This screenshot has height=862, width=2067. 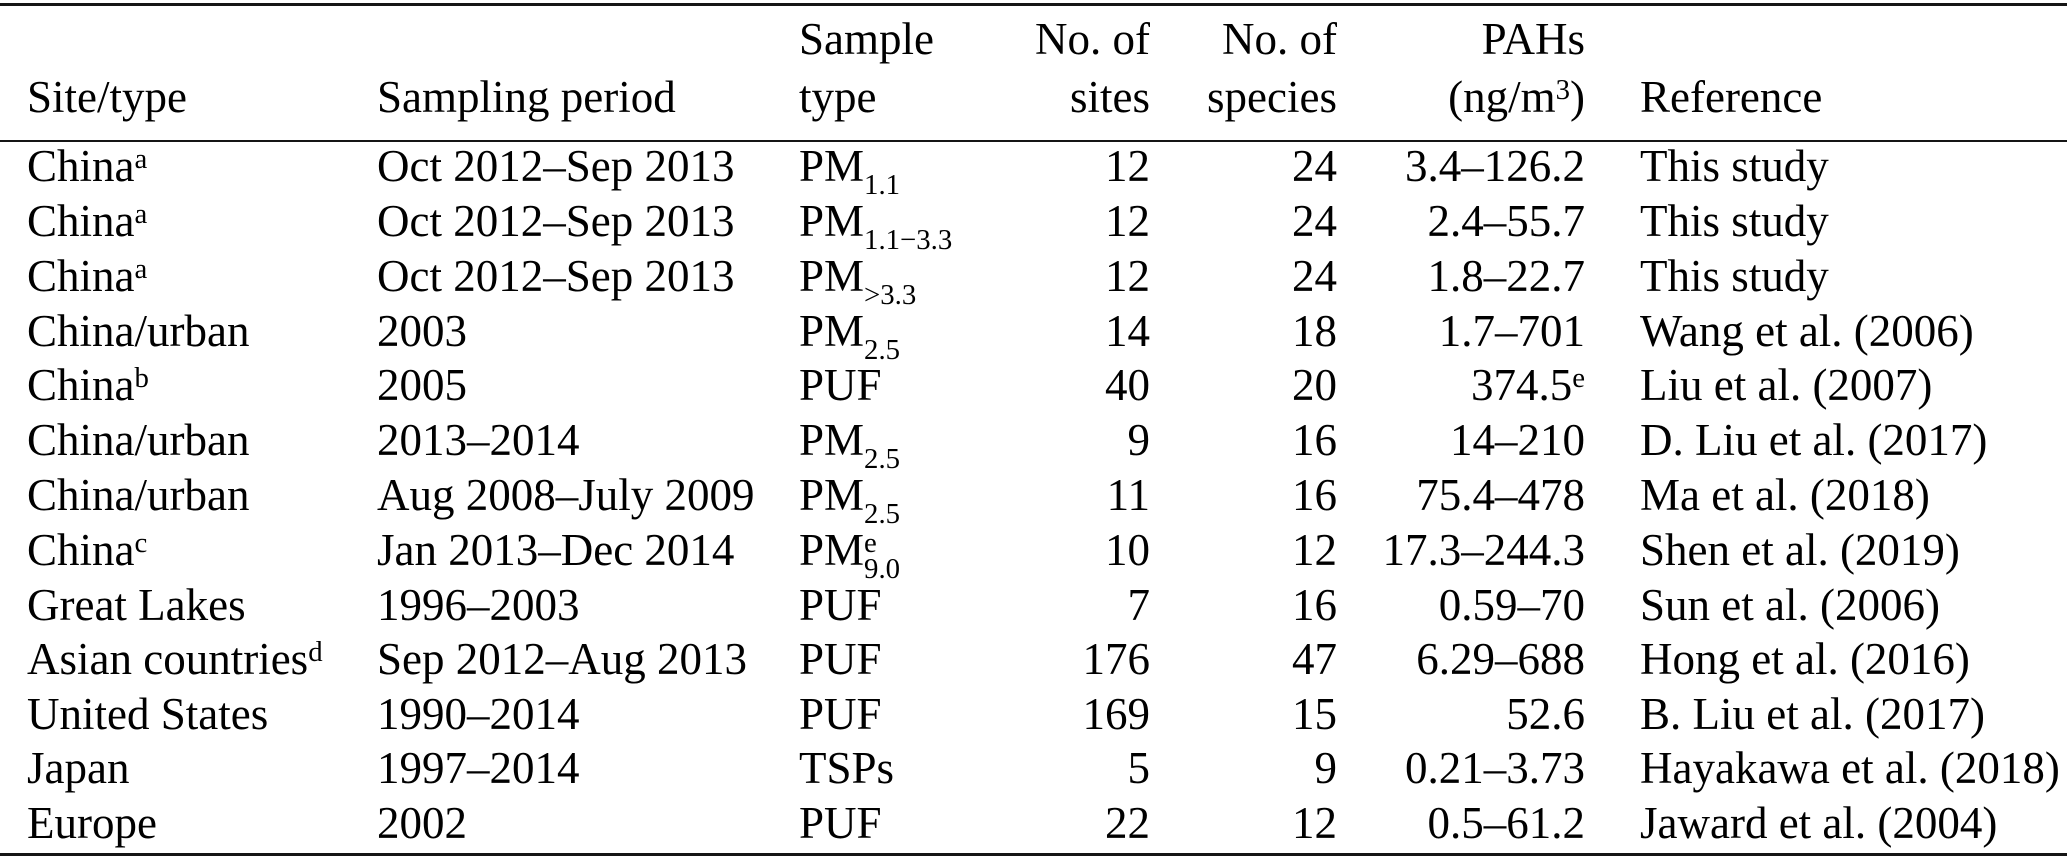 What do you see at coordinates (315, 652) in the screenshot?
I see `site-footnote-superscript: d` at bounding box center [315, 652].